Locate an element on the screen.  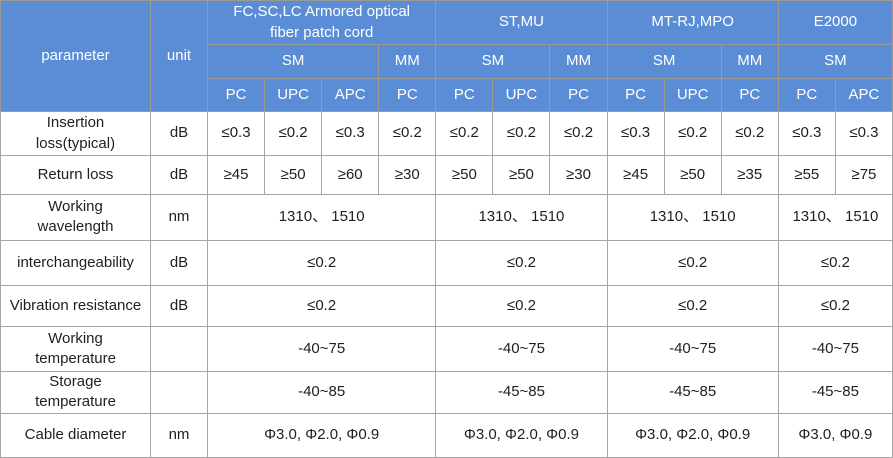
parameter-cell: Storage temperature is located at coordinates (75, 392).